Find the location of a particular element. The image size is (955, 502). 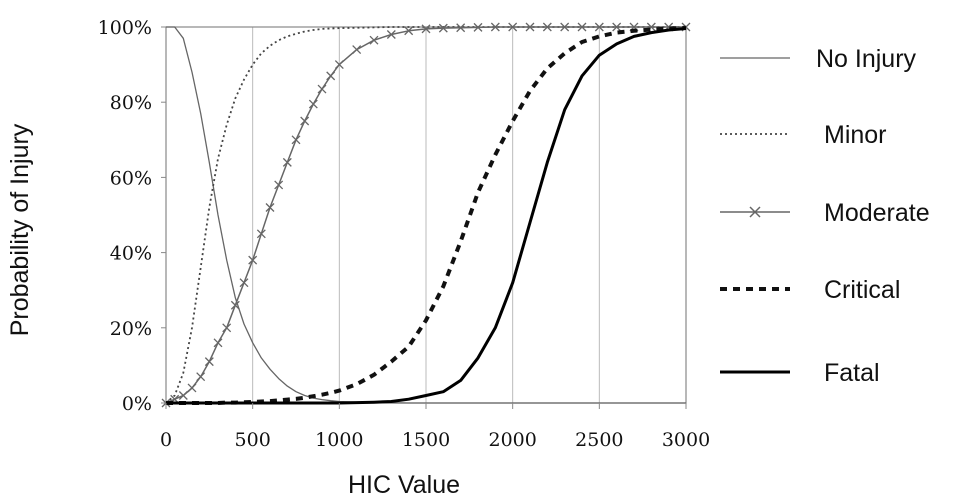

y-tick-label: 100% is located at coordinates (125, 28).